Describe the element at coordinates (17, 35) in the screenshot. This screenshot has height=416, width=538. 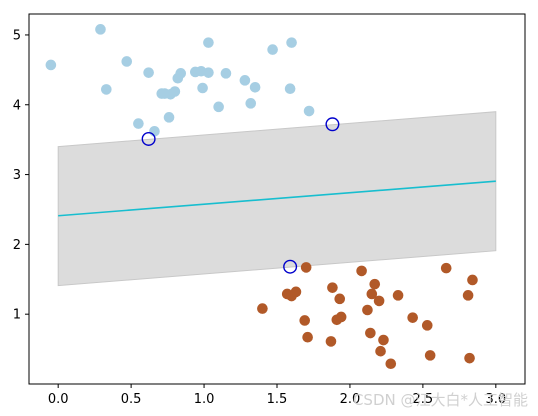
I see `y-tick-label: 5` at that location.